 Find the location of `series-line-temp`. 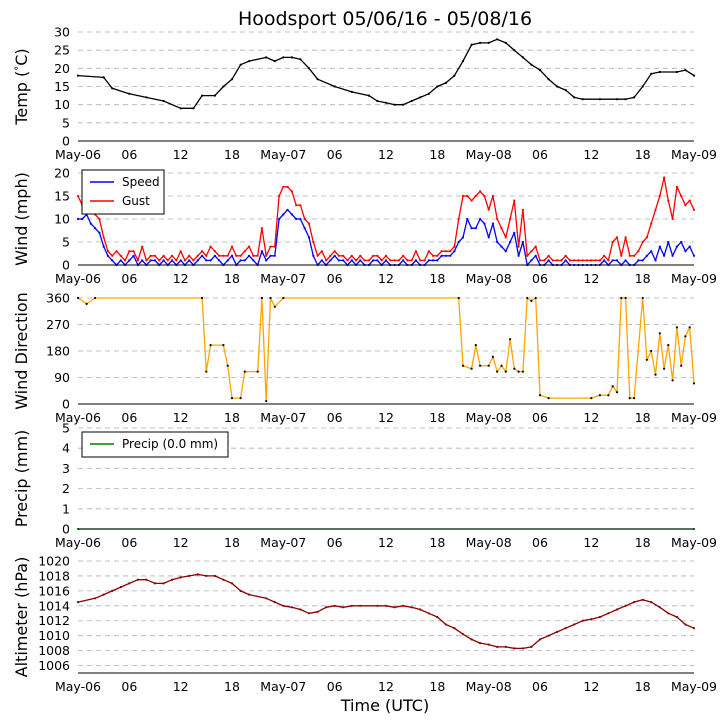

series-line-temp is located at coordinates (386, 73).